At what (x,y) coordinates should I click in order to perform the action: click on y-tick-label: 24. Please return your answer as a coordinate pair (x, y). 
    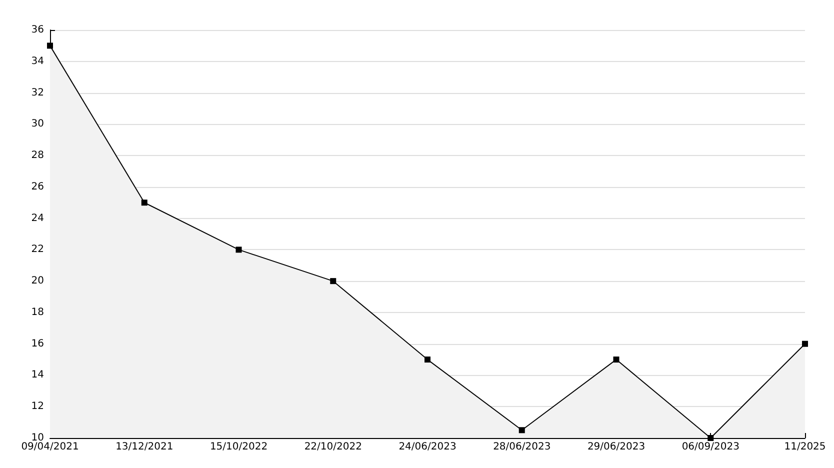
    Looking at the image, I should click on (37, 218).